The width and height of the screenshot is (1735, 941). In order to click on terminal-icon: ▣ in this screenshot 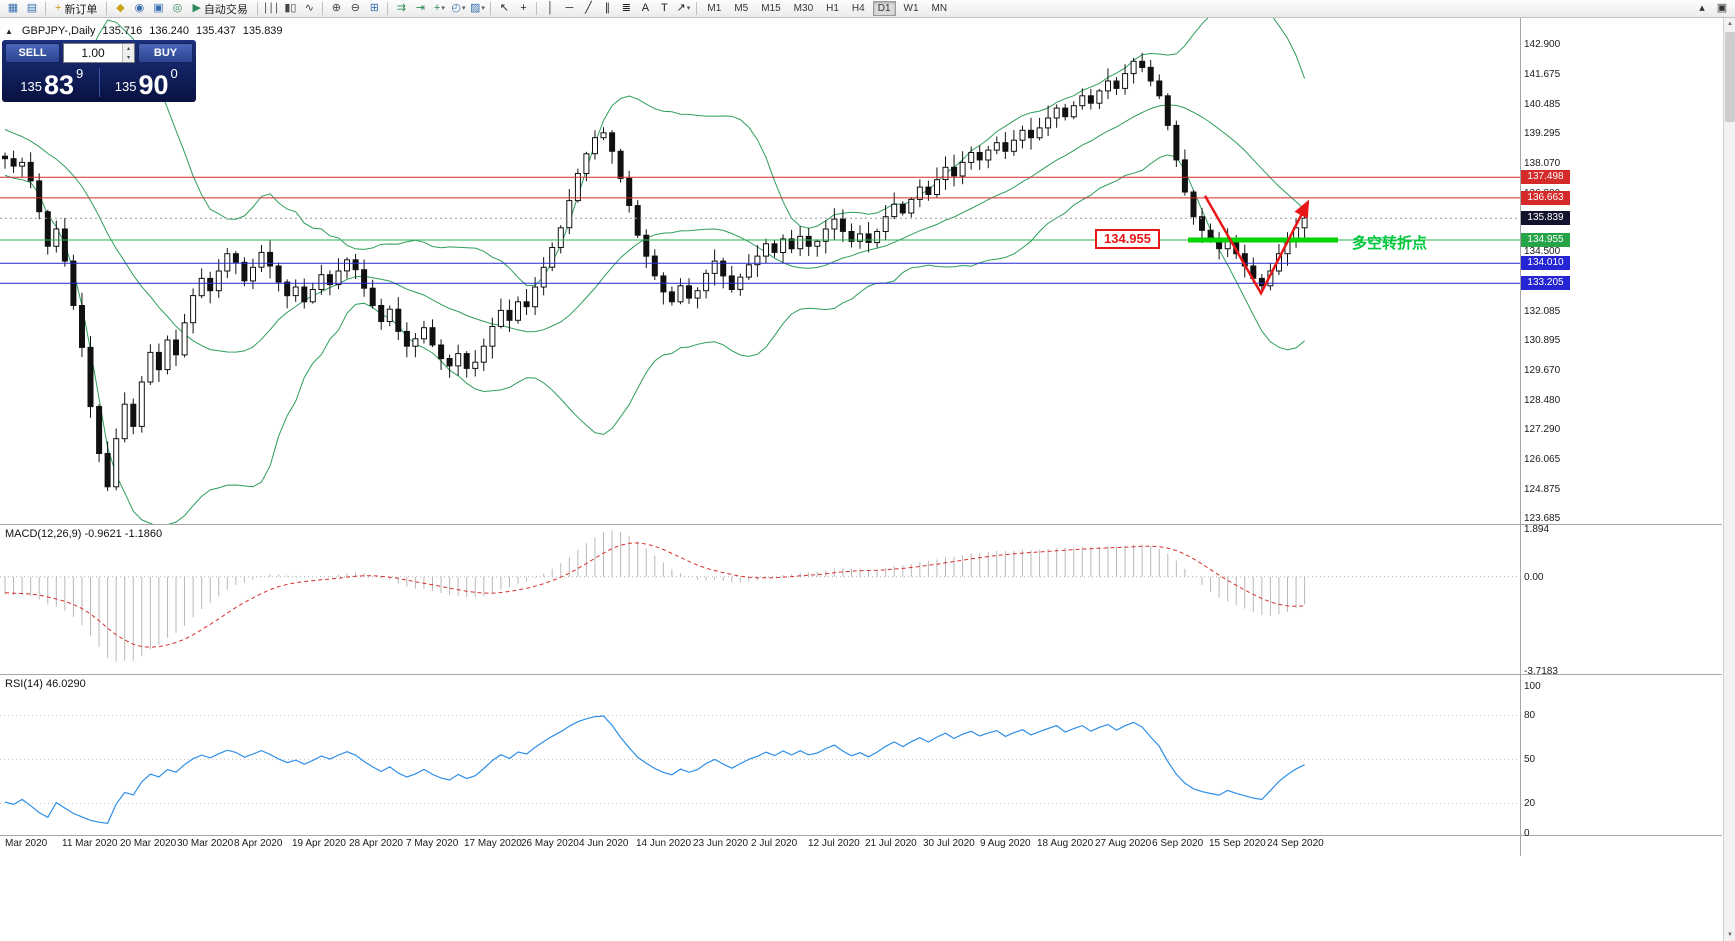, I will do `click(158, 8)`.